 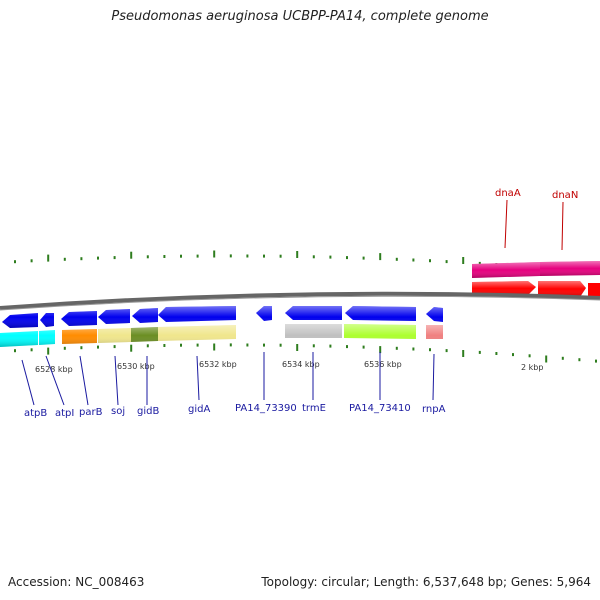 What do you see at coordinates (199, 409) in the screenshot?
I see `gene-label-gidA: gidA` at bounding box center [199, 409].